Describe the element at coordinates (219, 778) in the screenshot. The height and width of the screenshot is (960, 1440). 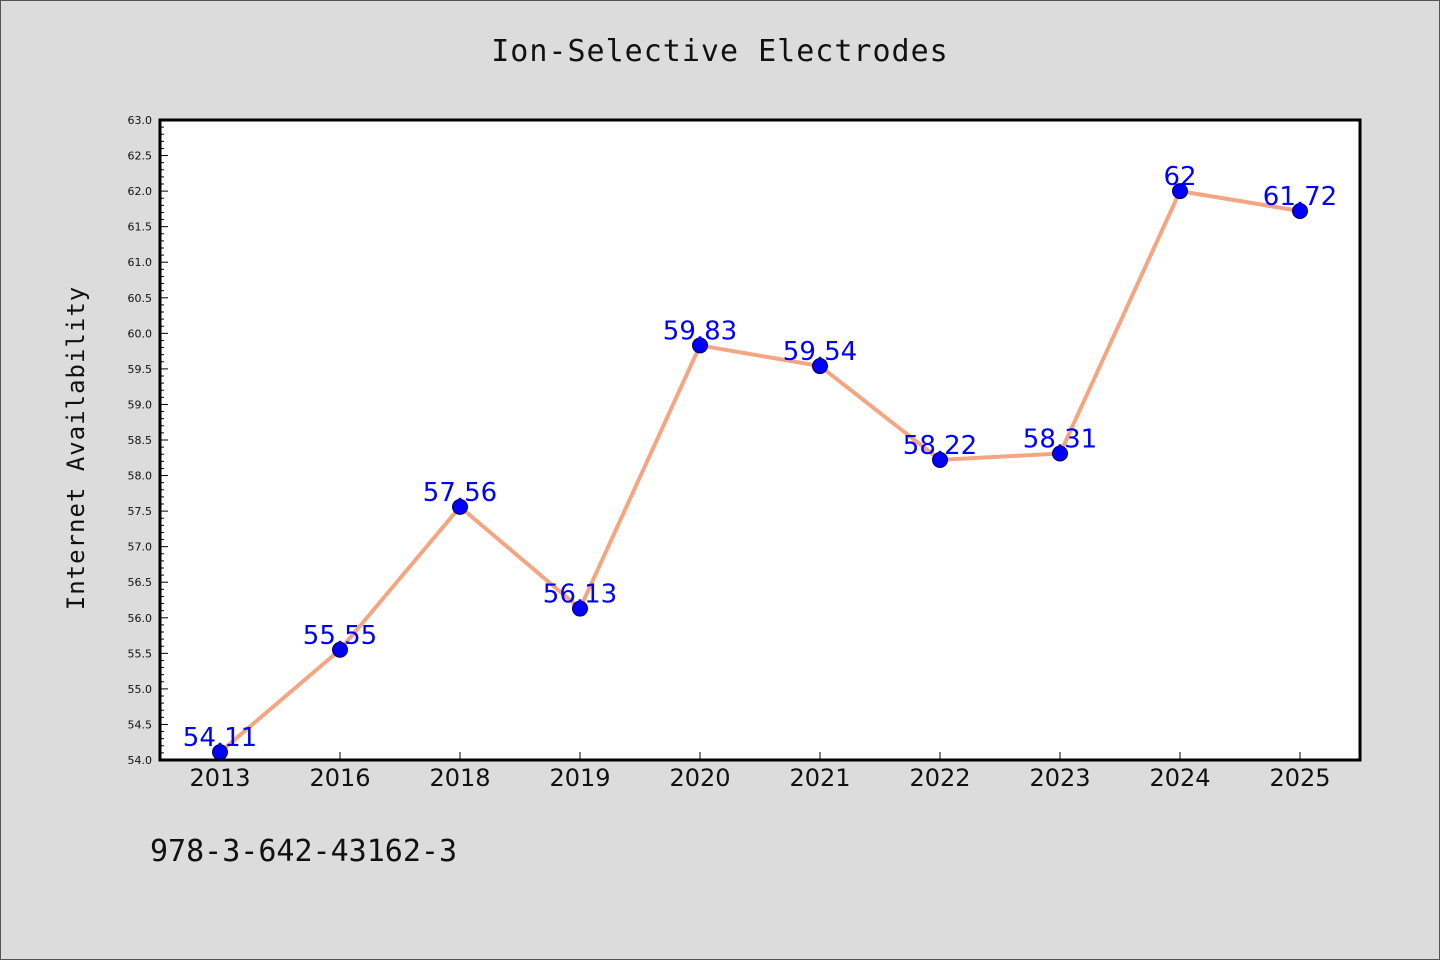
I see `x-tick-label: 2013` at that location.